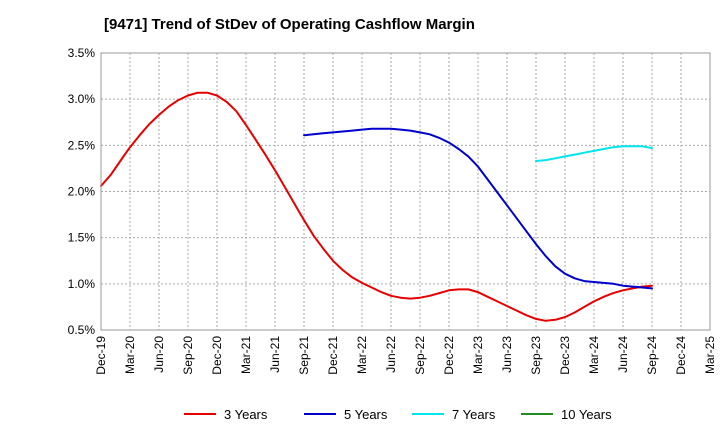 This screenshot has width=720, height=440. I want to click on y-tick-label: 3.0%, so click(82, 99).